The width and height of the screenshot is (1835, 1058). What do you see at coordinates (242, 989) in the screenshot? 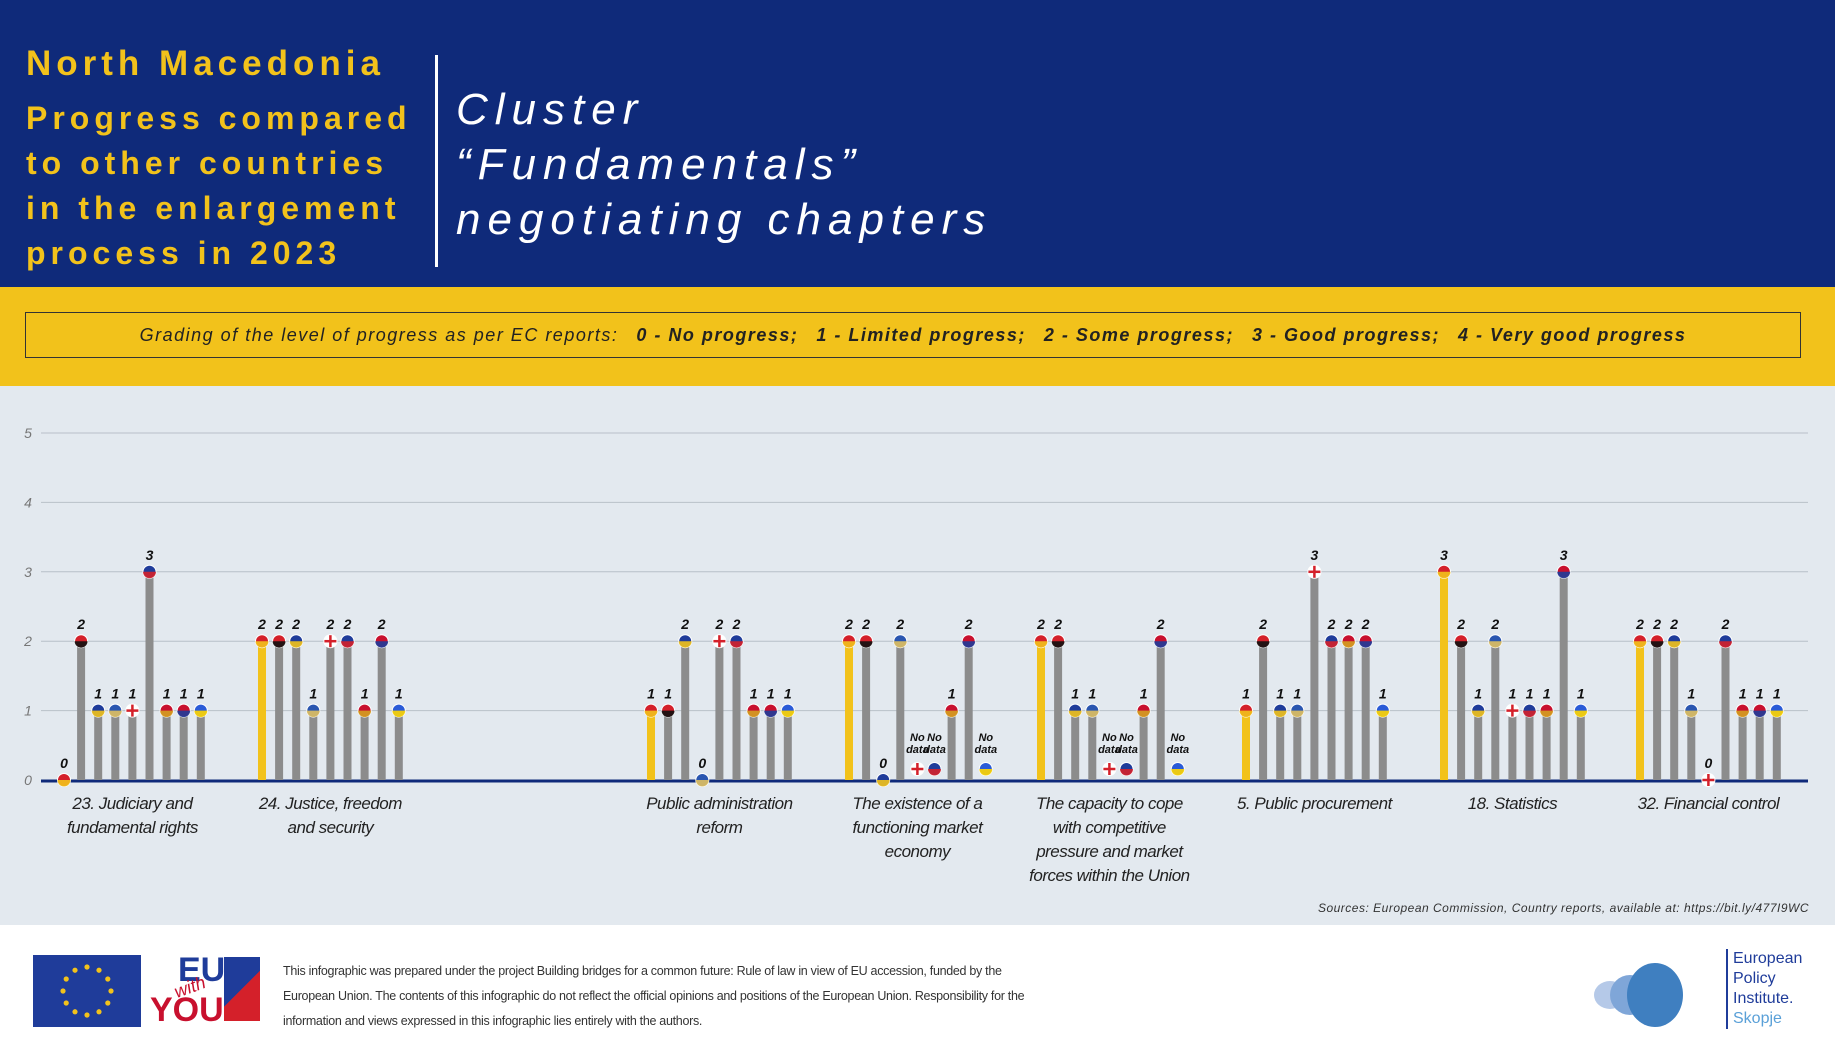
I see `logo-shape` at bounding box center [242, 989].